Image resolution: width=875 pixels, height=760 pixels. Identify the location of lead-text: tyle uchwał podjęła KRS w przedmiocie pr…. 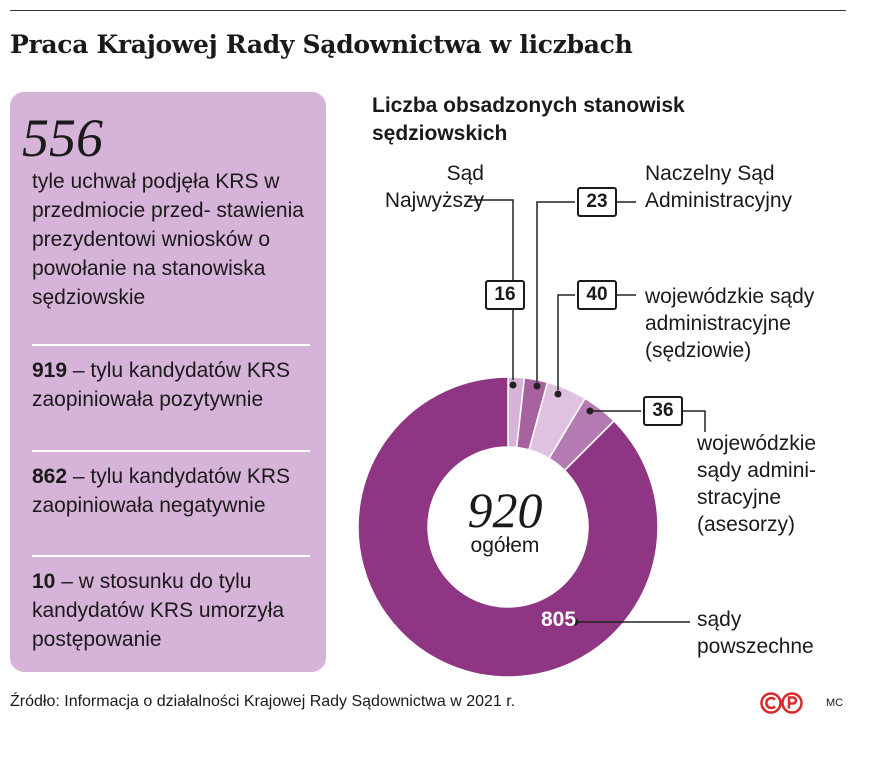
(168, 239).